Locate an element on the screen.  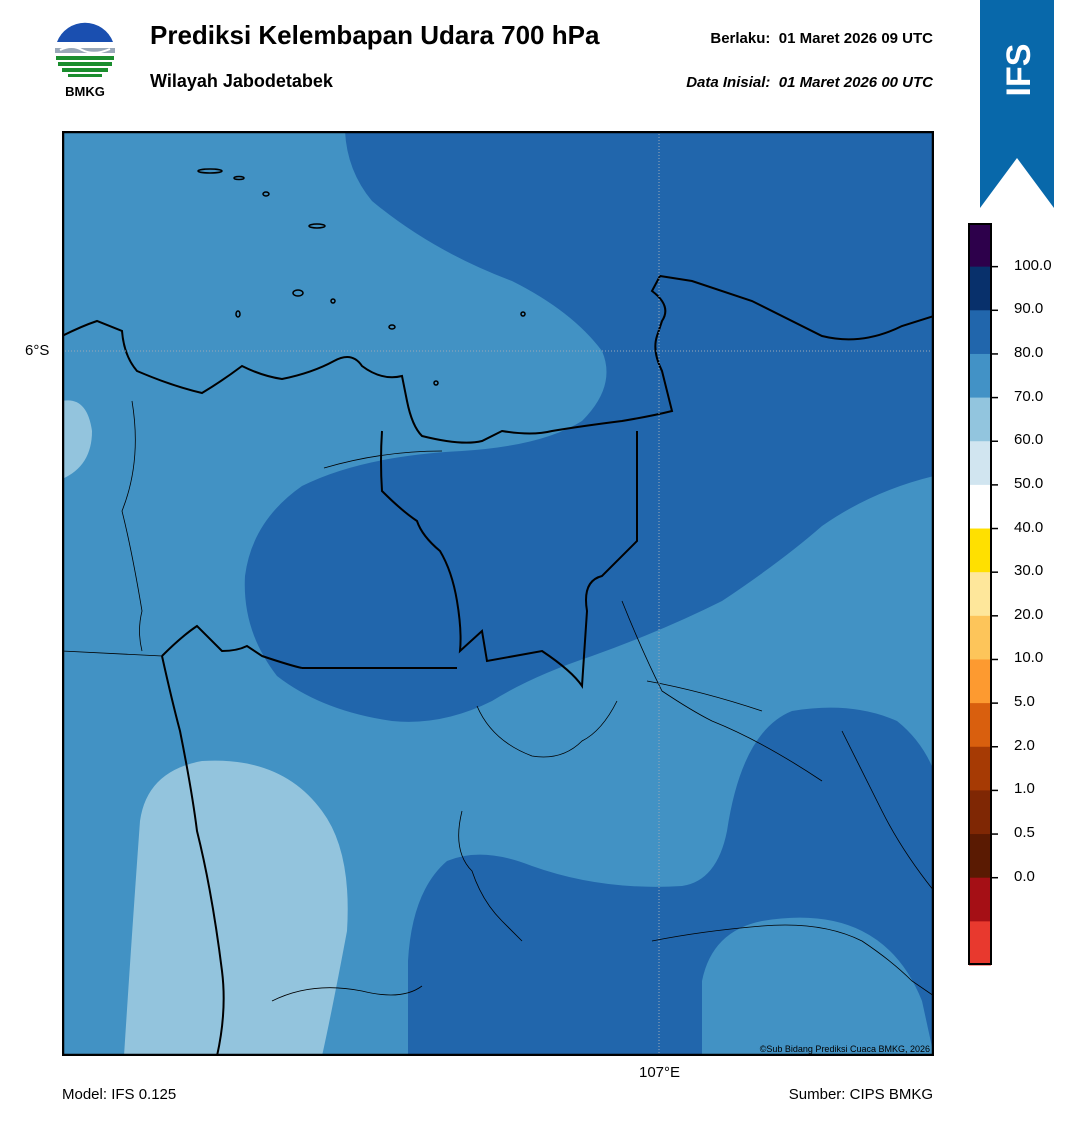
province-boundary is located at coordinates (509, 560).